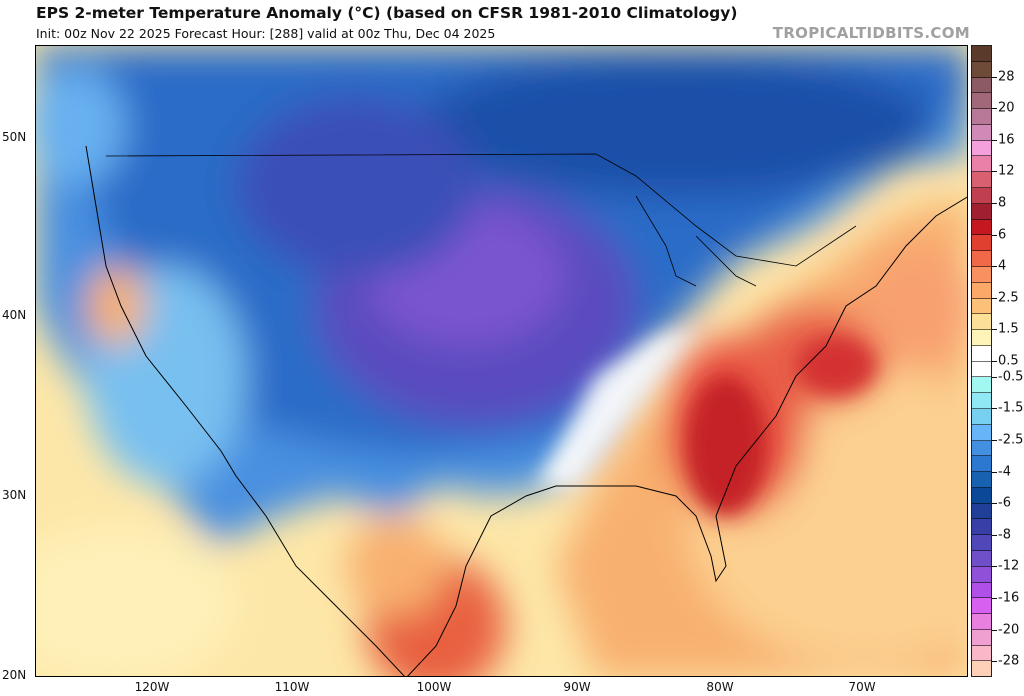 Image resolution: width=1024 pixels, height=696 pixels. Describe the element at coordinates (720, 687) in the screenshot. I see `lon-label-80w: 80W` at that location.